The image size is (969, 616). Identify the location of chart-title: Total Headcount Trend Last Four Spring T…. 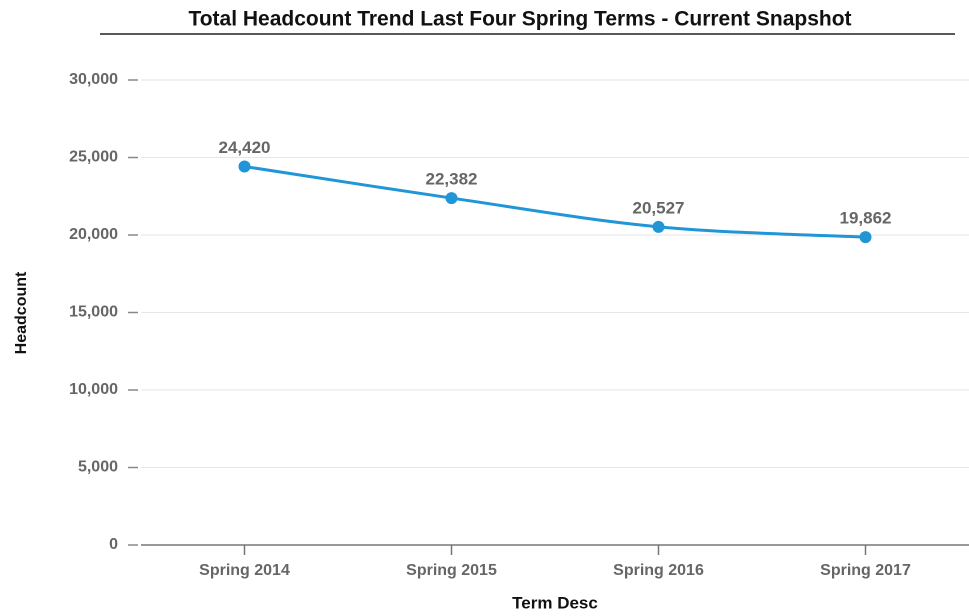
(519, 19).